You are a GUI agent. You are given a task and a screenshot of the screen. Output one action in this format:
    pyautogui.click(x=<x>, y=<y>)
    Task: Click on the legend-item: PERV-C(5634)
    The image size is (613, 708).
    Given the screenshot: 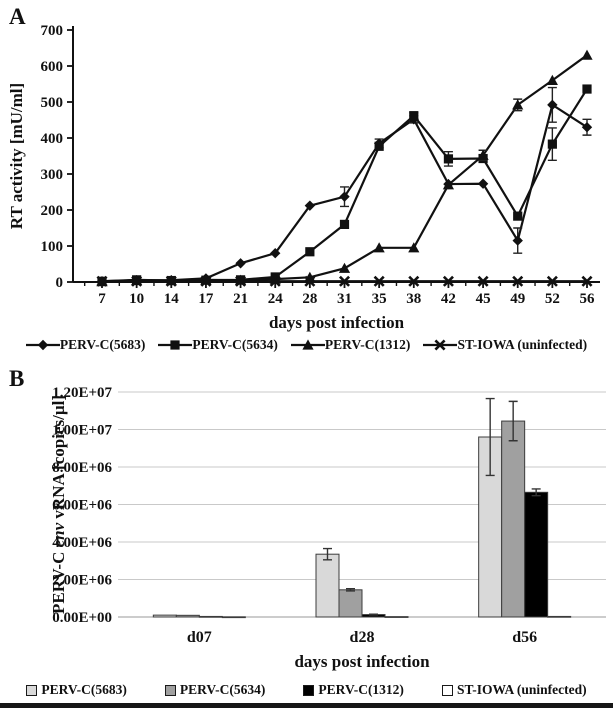 What is the action you would take?
    pyautogui.click(x=218, y=345)
    